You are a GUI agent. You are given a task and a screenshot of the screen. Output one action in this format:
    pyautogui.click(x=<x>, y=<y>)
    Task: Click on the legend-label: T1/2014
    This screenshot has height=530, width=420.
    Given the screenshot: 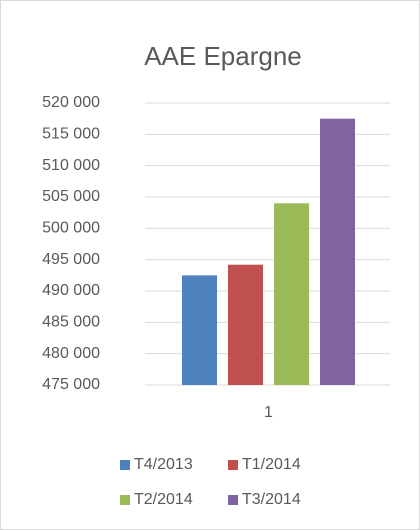 What is the action you would take?
    pyautogui.click(x=271, y=464)
    